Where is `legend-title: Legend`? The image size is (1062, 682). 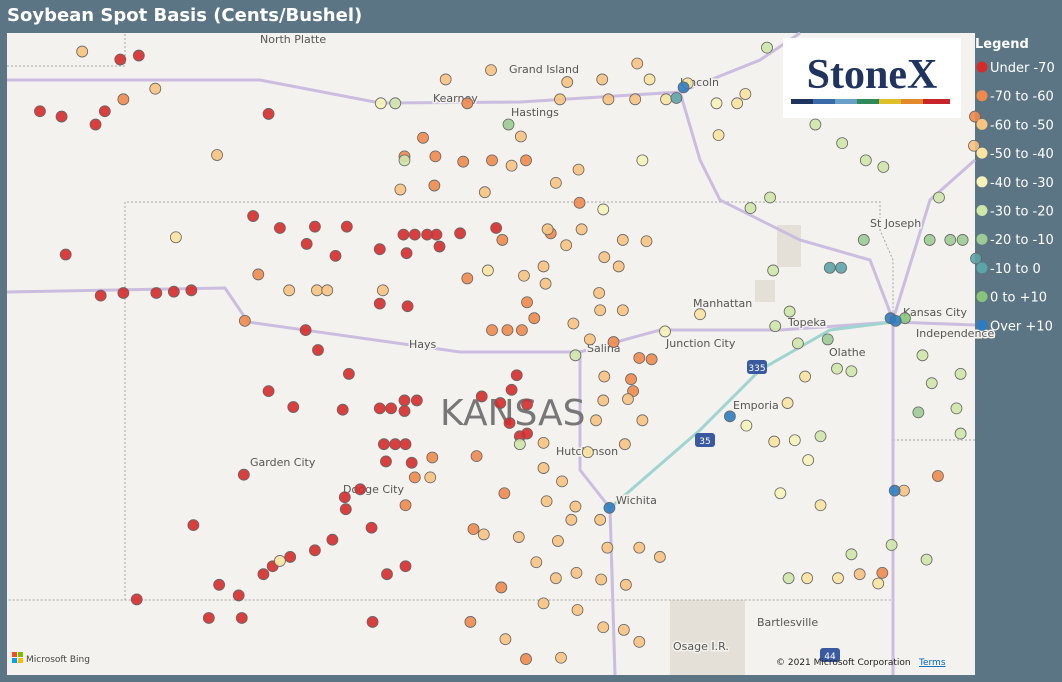
legend-title: Legend is located at coordinates (1002, 44).